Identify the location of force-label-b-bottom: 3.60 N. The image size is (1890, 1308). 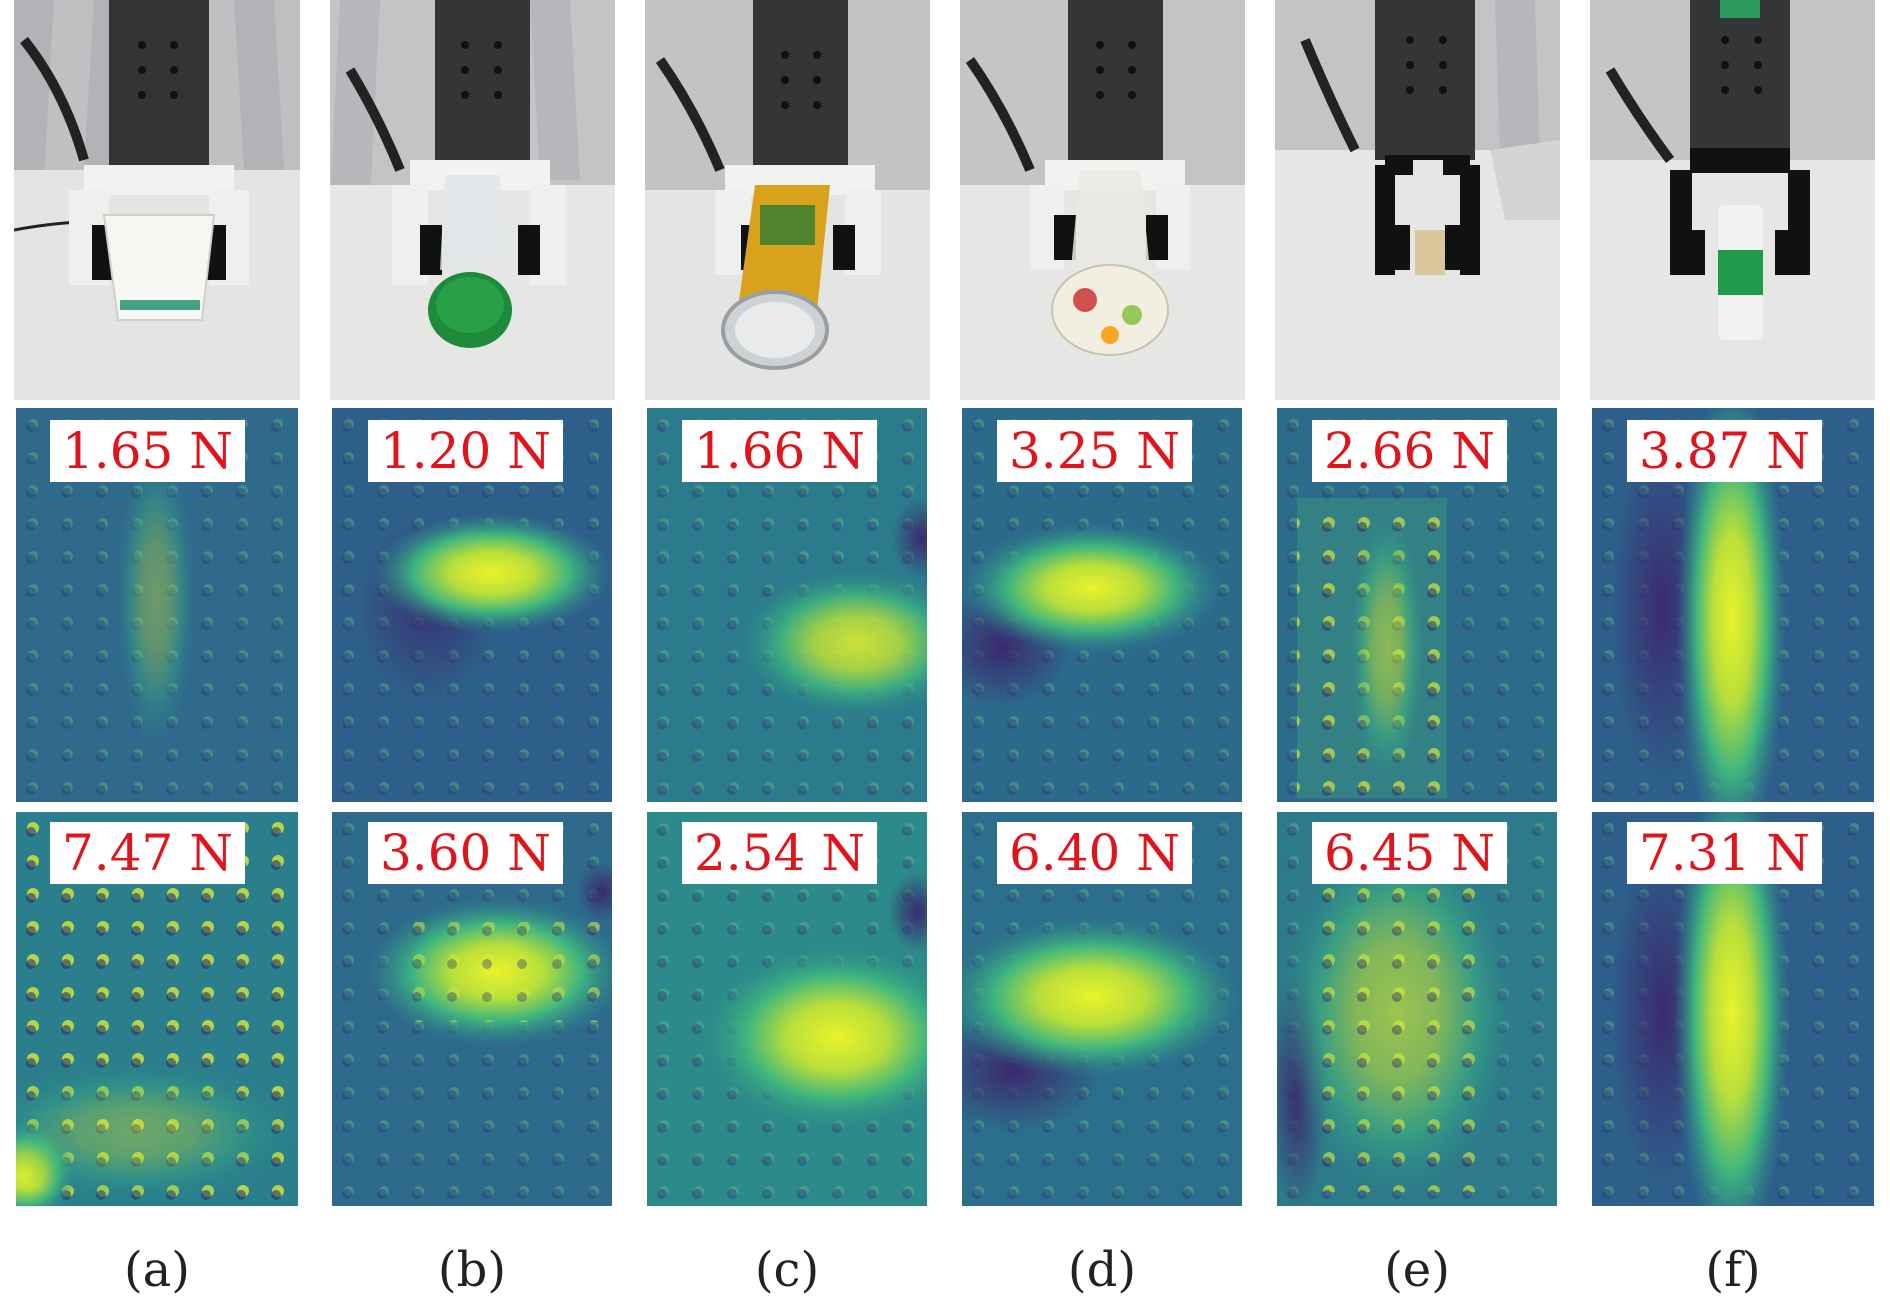
(465, 853).